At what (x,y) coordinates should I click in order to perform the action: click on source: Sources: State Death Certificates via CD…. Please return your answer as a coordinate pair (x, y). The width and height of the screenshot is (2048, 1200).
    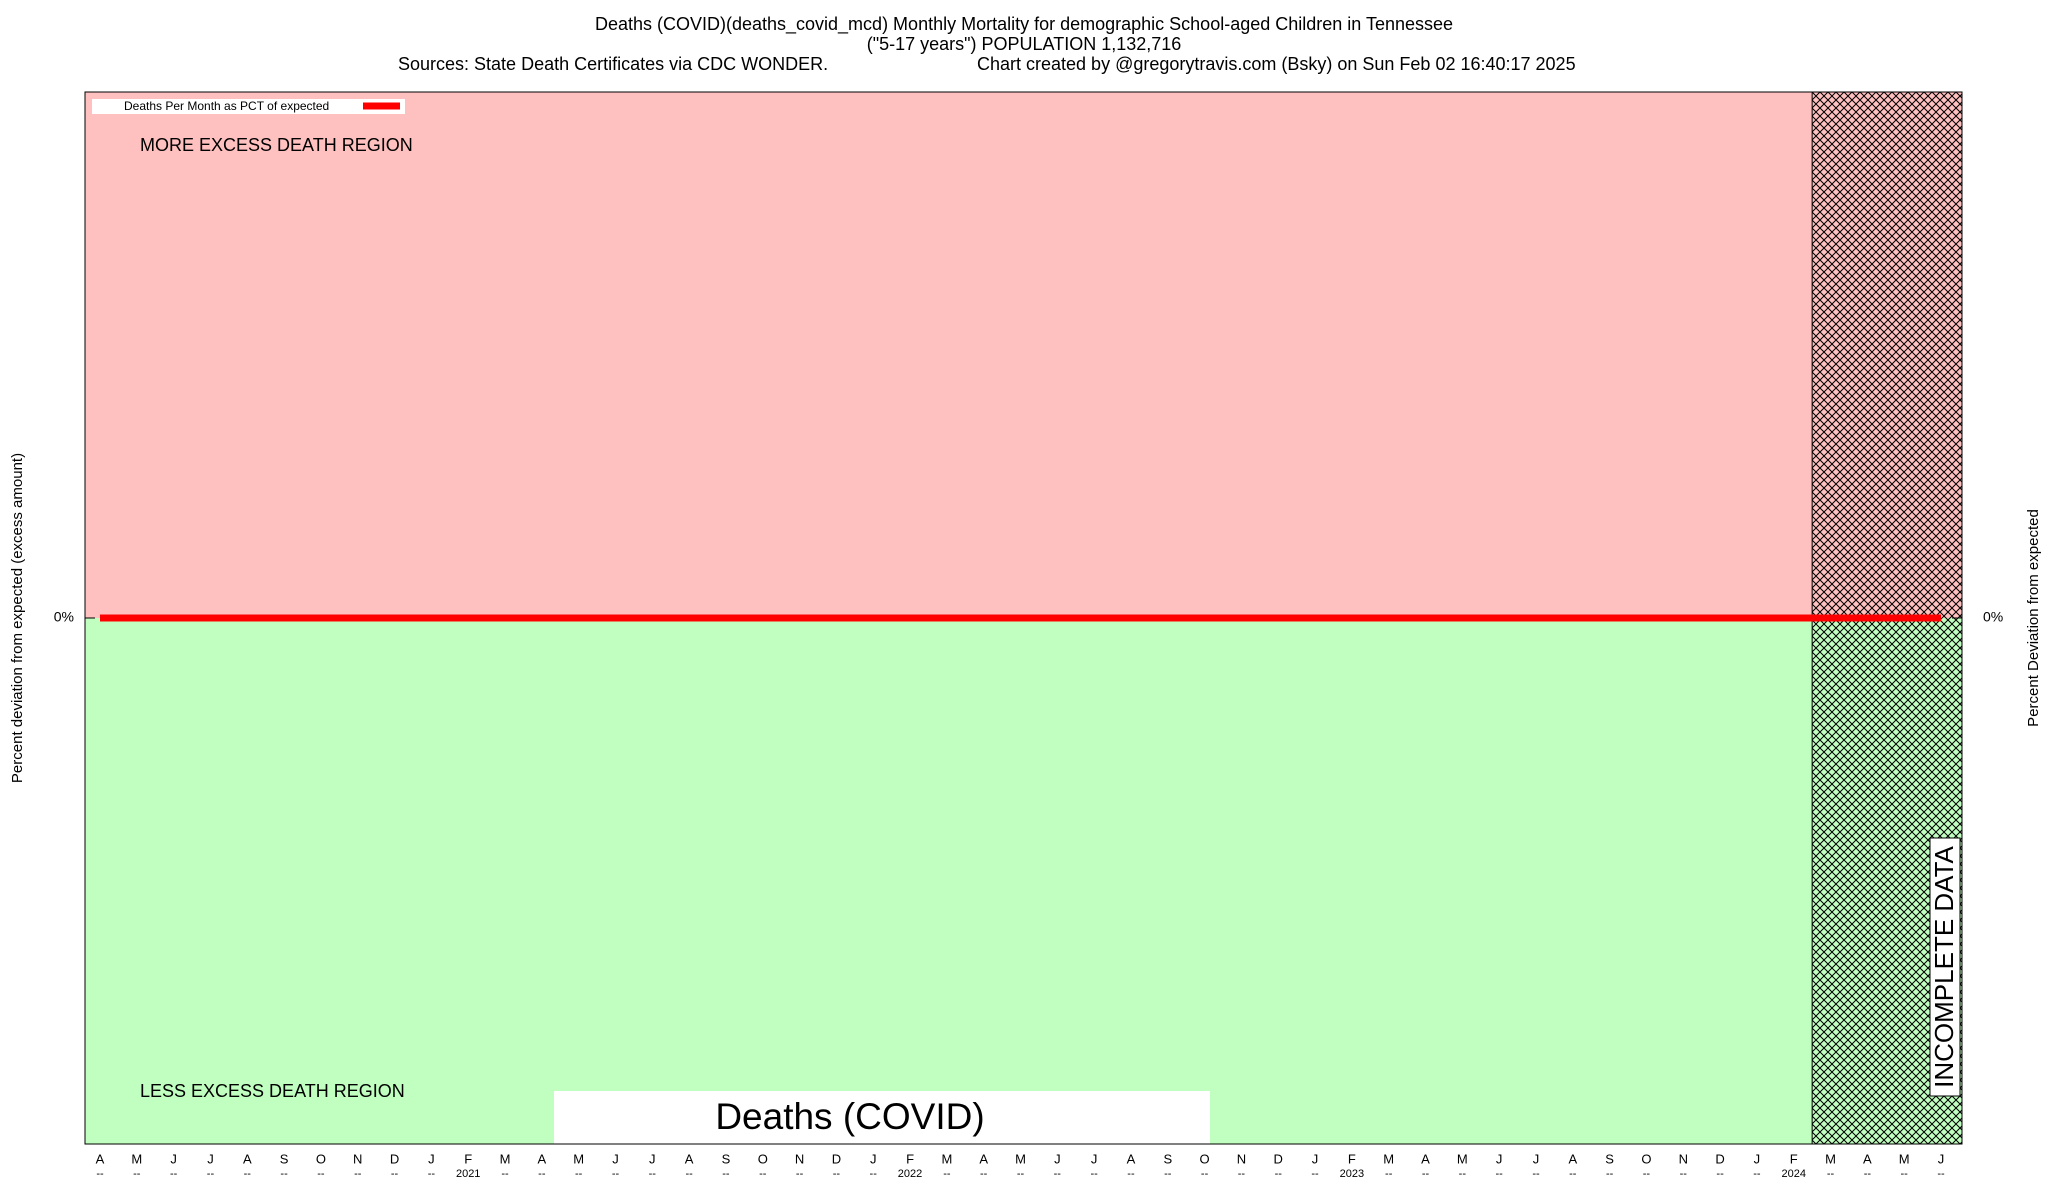
    Looking at the image, I should click on (613, 64).